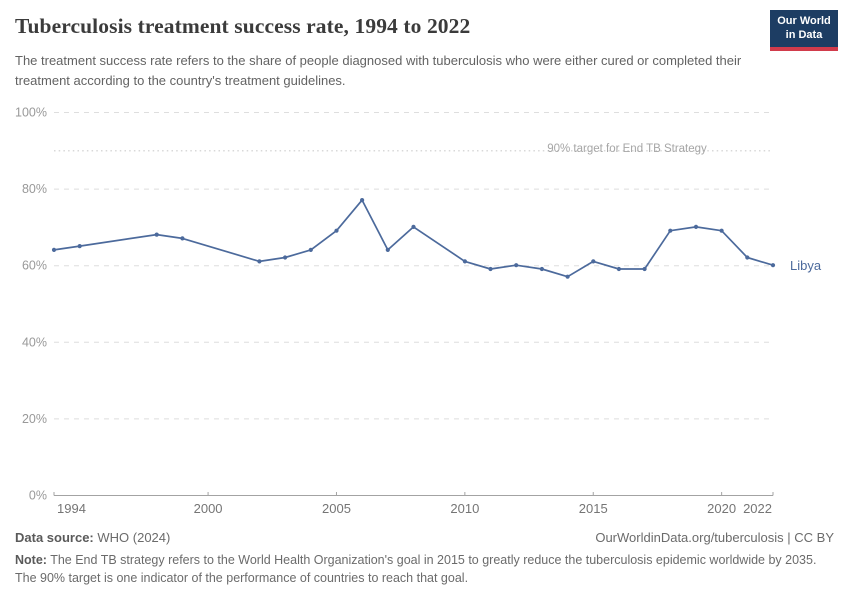 The width and height of the screenshot is (850, 600). I want to click on data-point-2002, so click(259, 261).